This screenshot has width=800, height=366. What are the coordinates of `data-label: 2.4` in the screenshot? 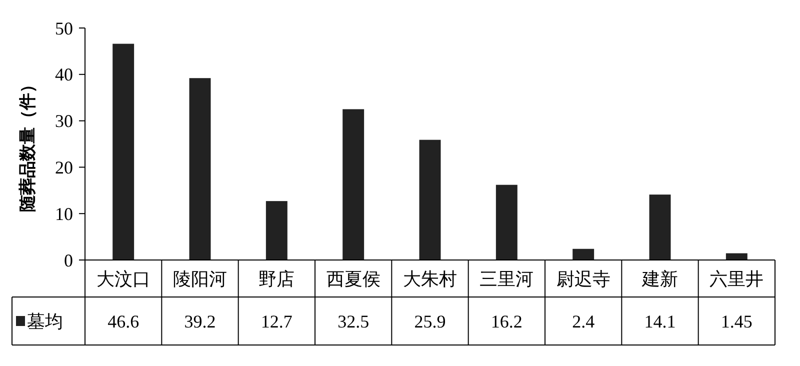 It's located at (583, 321).